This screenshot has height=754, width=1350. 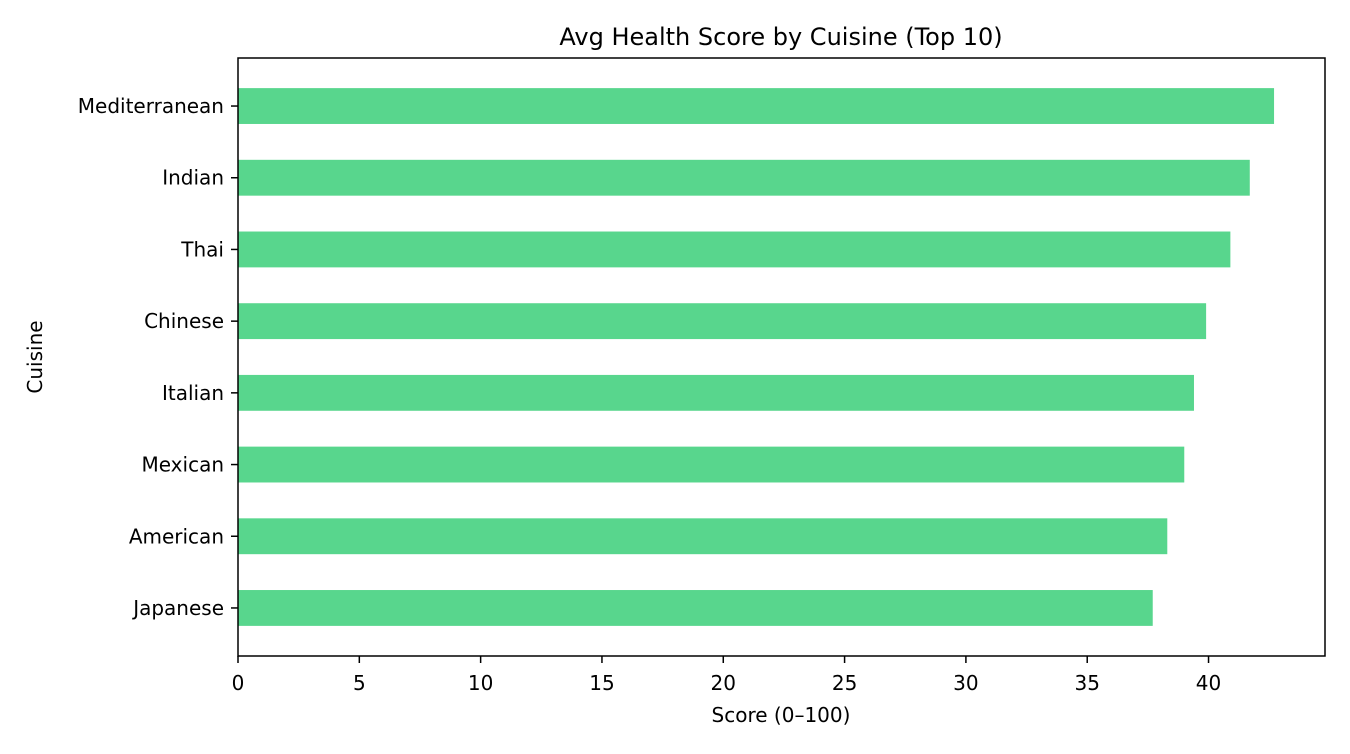 What do you see at coordinates (182, 465) in the screenshot?
I see `y-tick-label-mexican: Mexican` at bounding box center [182, 465].